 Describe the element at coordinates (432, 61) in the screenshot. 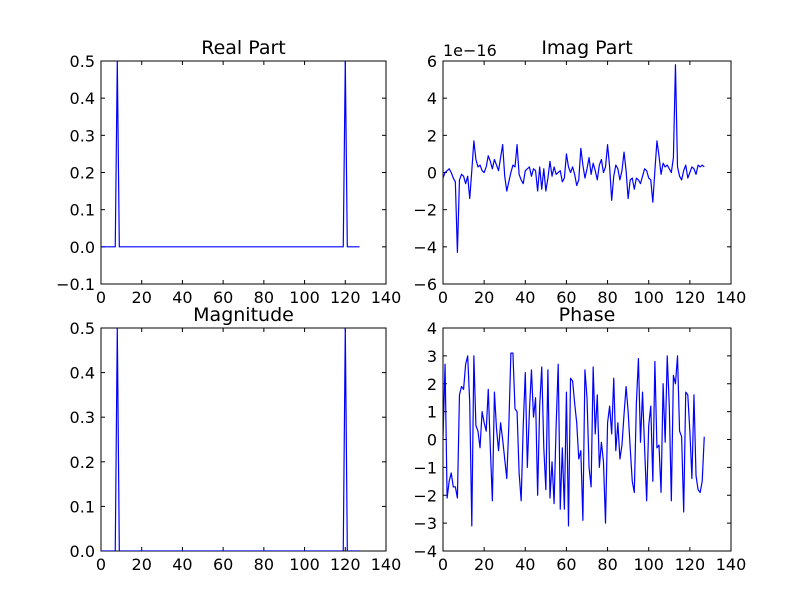

I see `y-tick-label: 6` at that location.